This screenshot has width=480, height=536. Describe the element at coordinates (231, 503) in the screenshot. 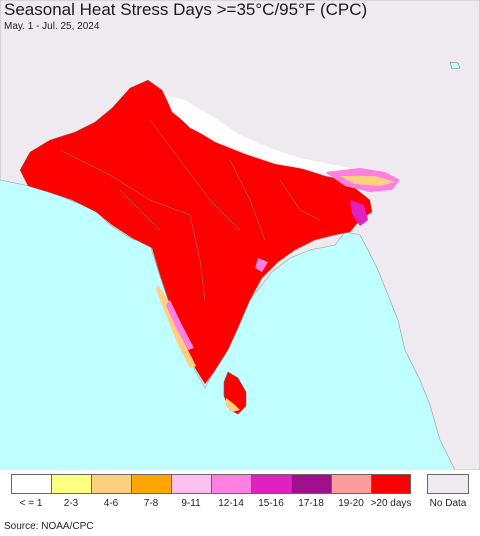

I see `legend-label: 12-14` at that location.